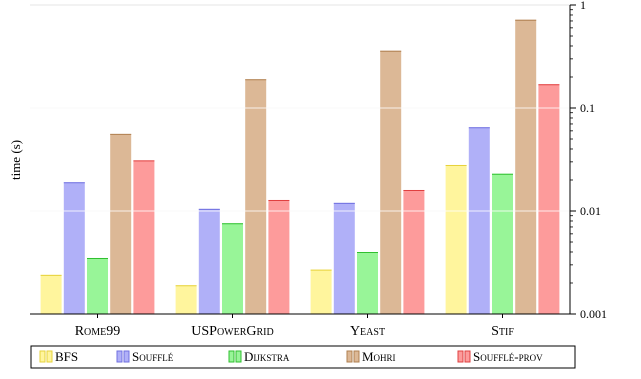  I want to click on bar-souffl-prov-stif, so click(549, 199).